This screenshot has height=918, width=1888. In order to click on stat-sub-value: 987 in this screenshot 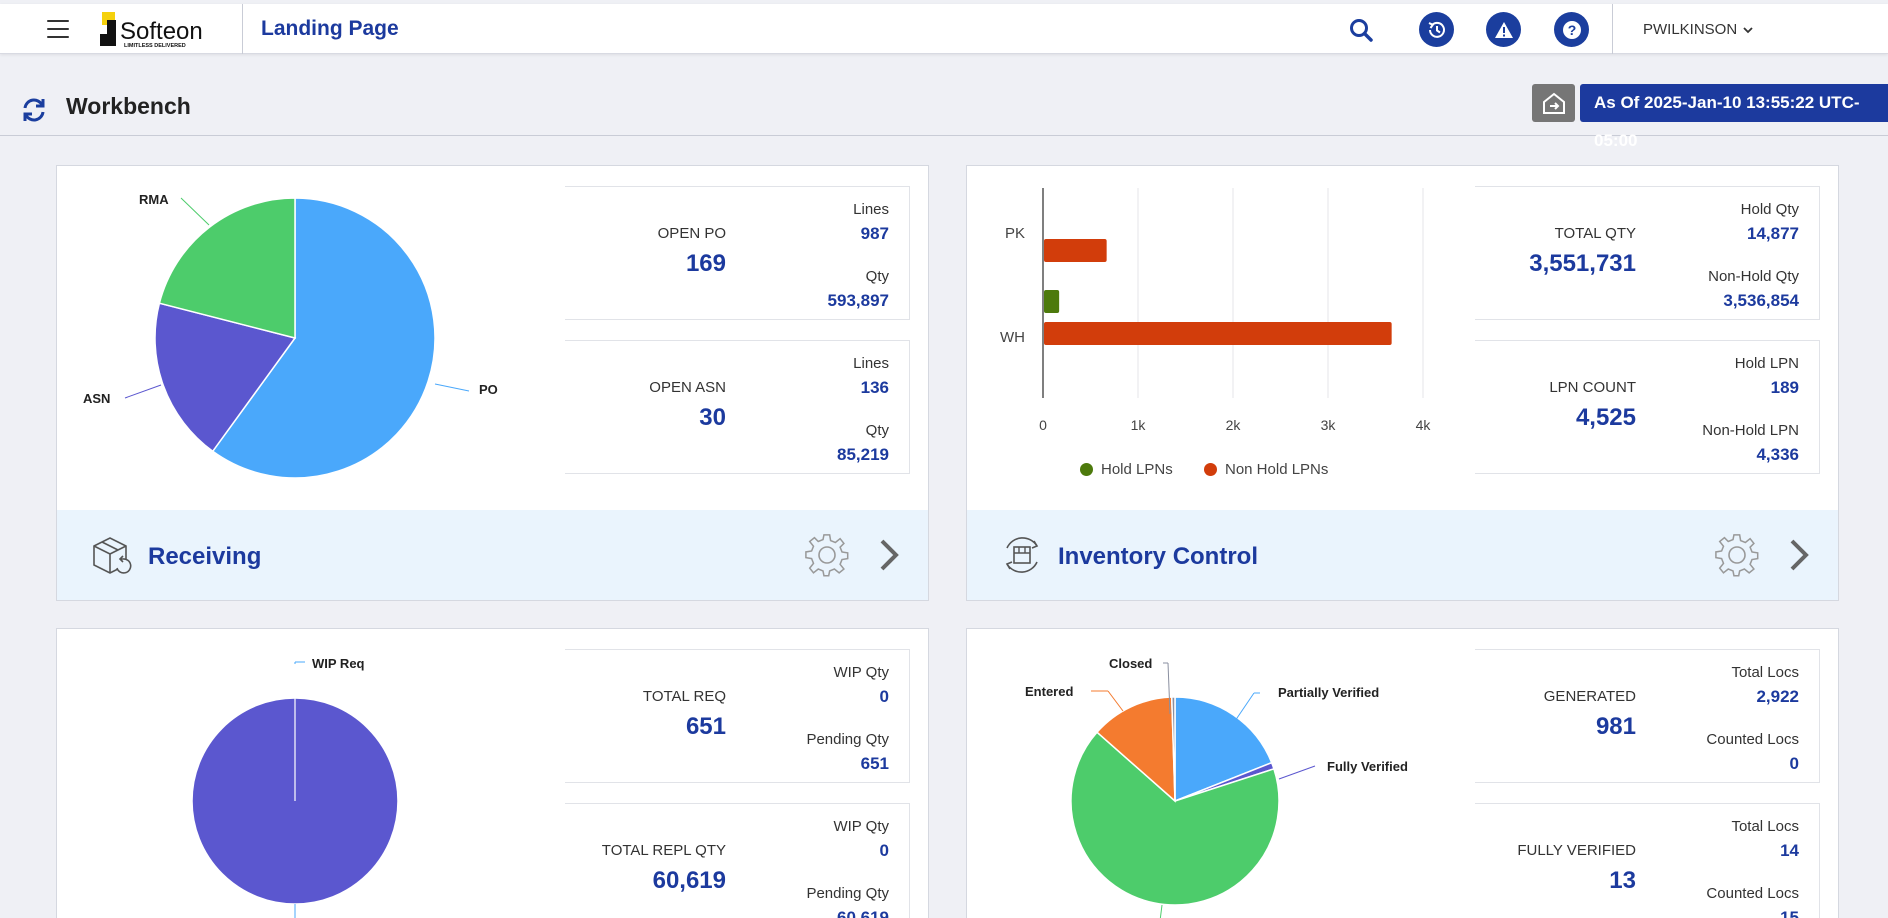, I will do `click(874, 233)`.